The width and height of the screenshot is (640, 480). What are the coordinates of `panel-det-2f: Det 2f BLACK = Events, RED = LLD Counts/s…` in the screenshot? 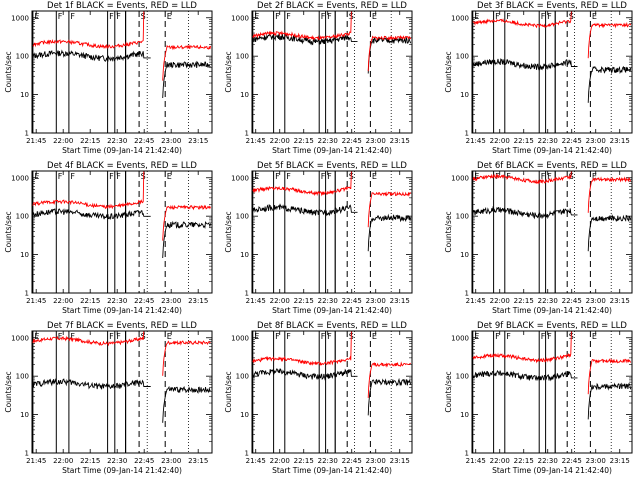 It's located at (318, 78).